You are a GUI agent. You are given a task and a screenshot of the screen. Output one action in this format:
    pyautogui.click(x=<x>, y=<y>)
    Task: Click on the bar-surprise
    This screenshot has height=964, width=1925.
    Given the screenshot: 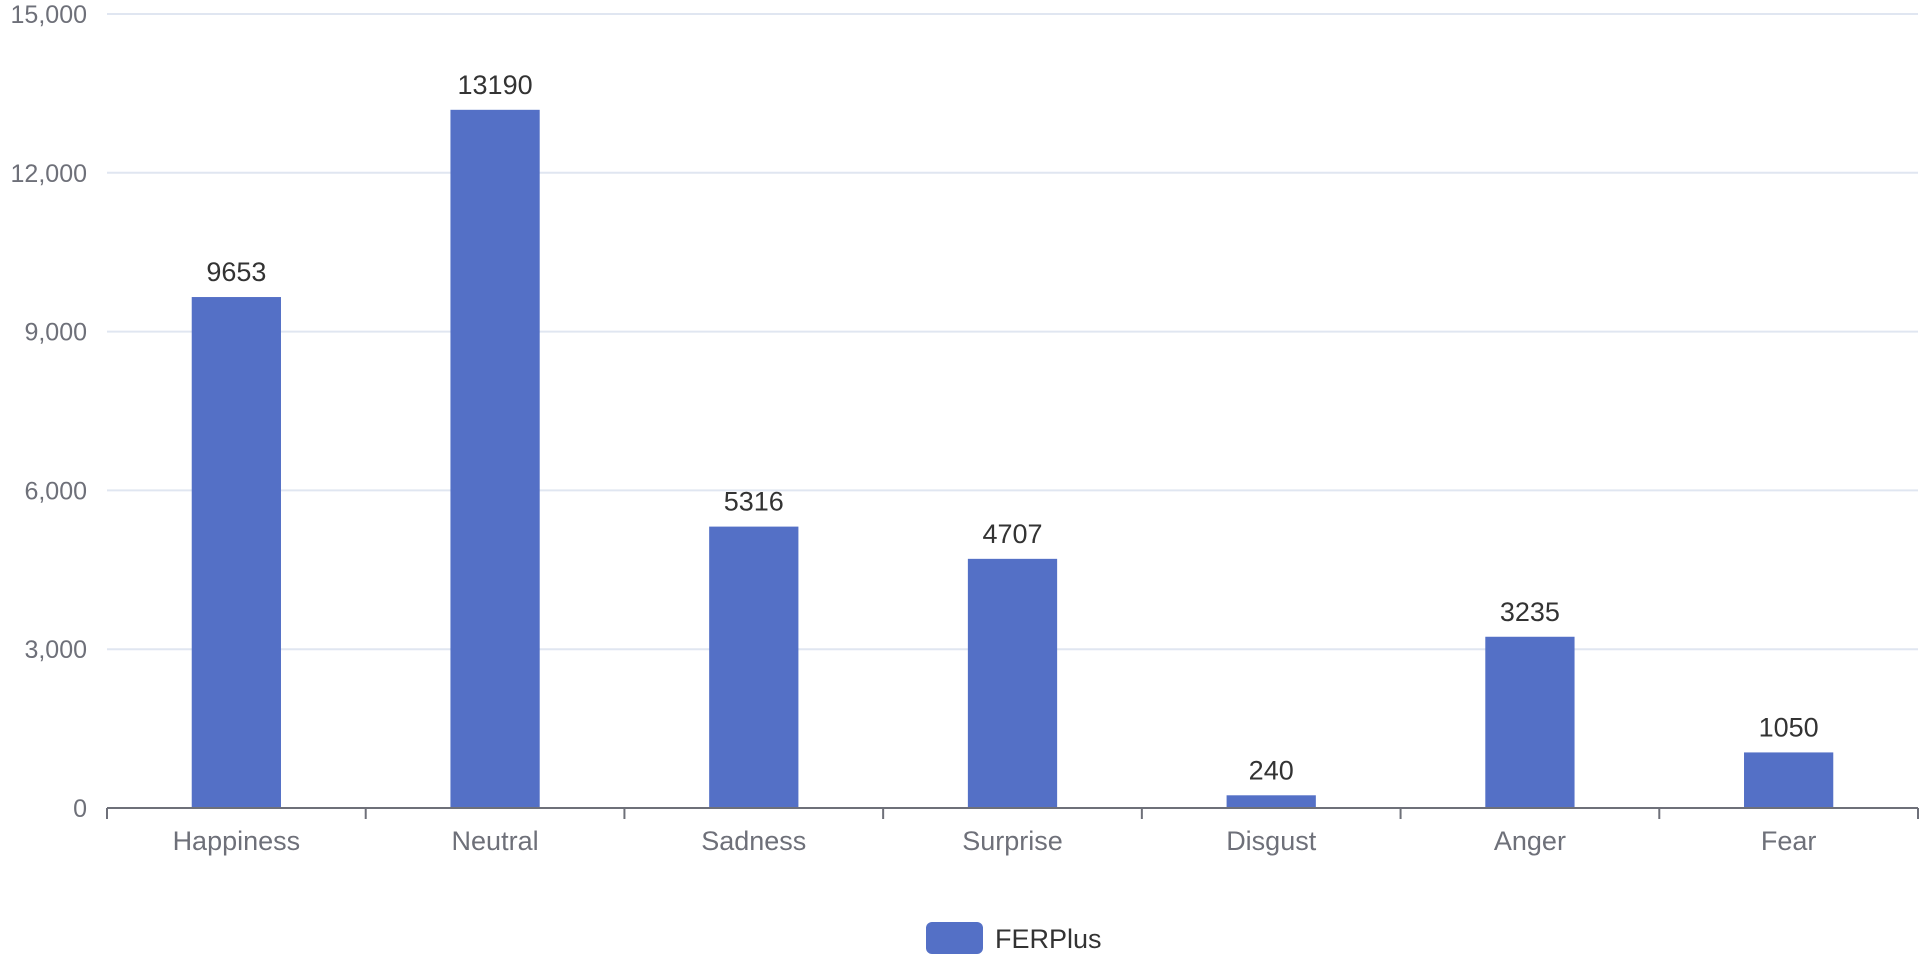 What is the action you would take?
    pyautogui.click(x=1012, y=683)
    